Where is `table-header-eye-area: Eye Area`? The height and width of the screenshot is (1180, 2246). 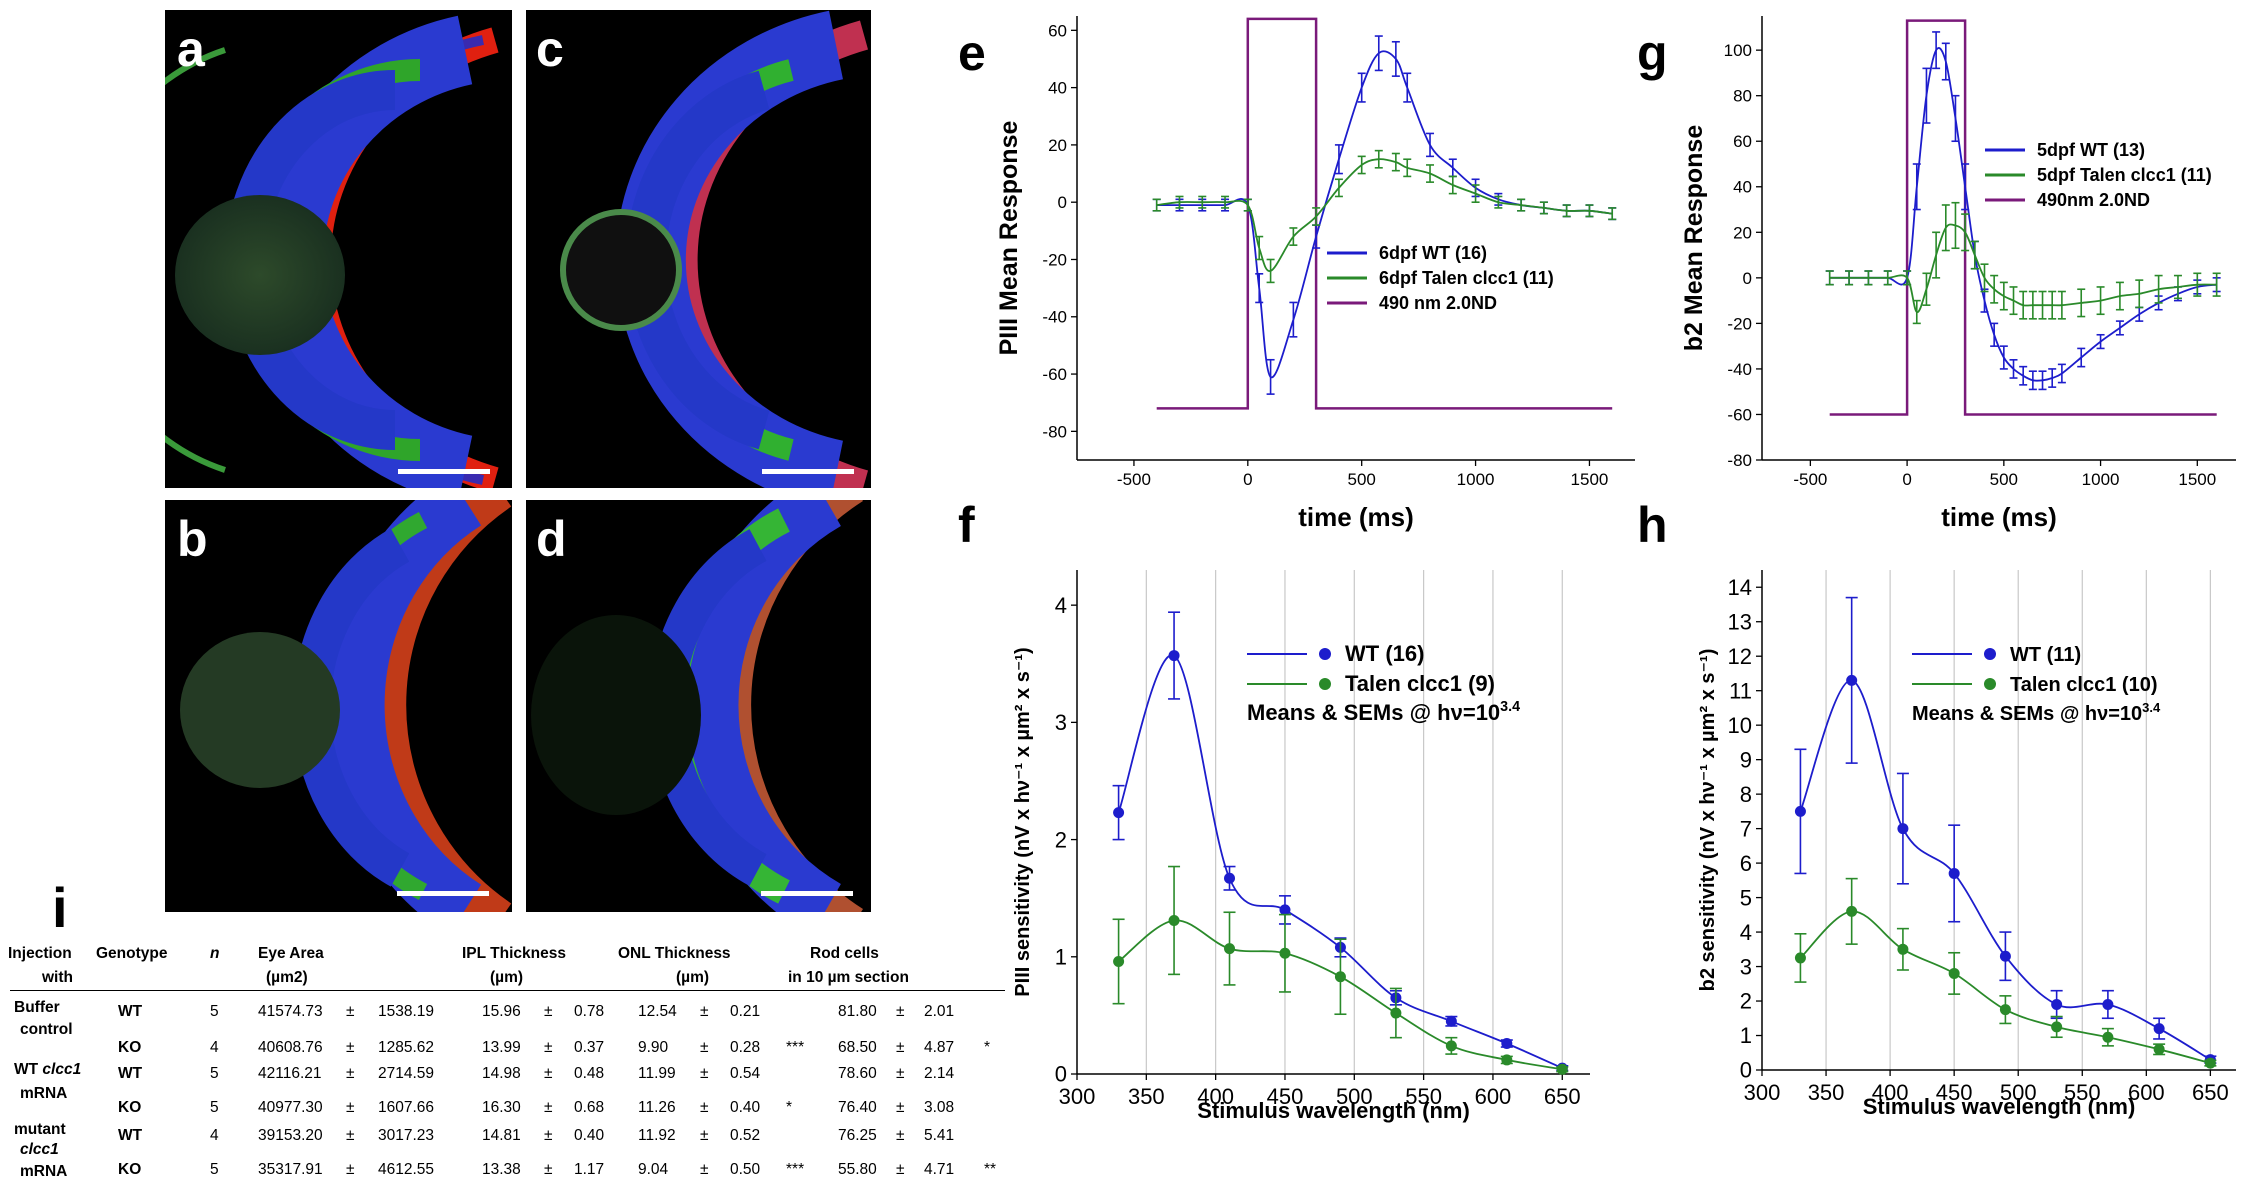 table-header-eye-area: Eye Area is located at coordinates (291, 953).